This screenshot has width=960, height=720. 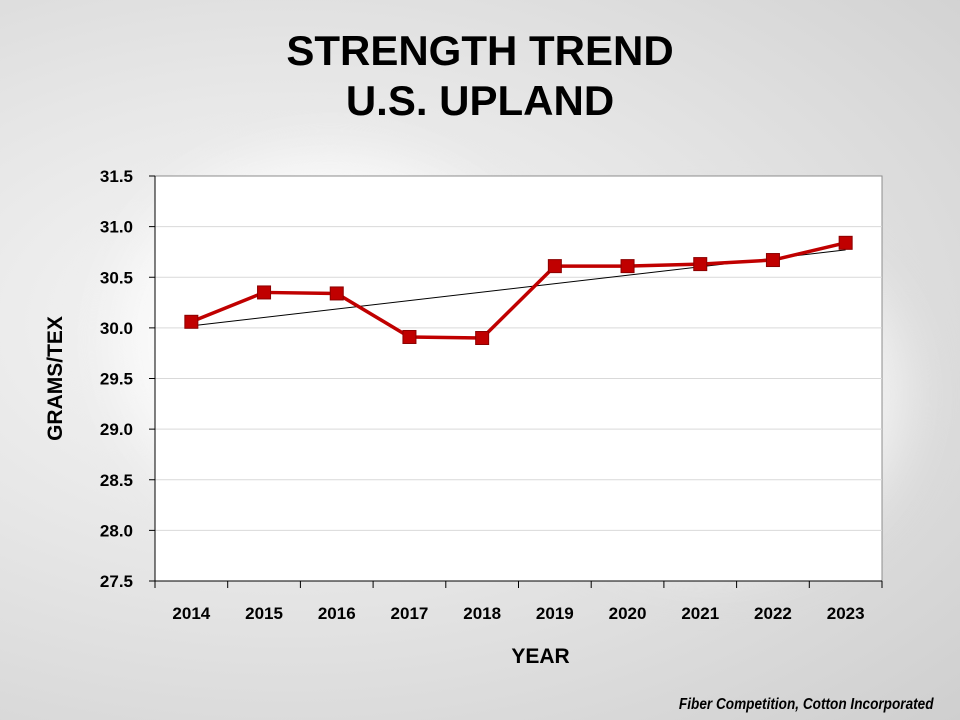 I want to click on y-tick-label: 29.0, so click(x=116, y=429).